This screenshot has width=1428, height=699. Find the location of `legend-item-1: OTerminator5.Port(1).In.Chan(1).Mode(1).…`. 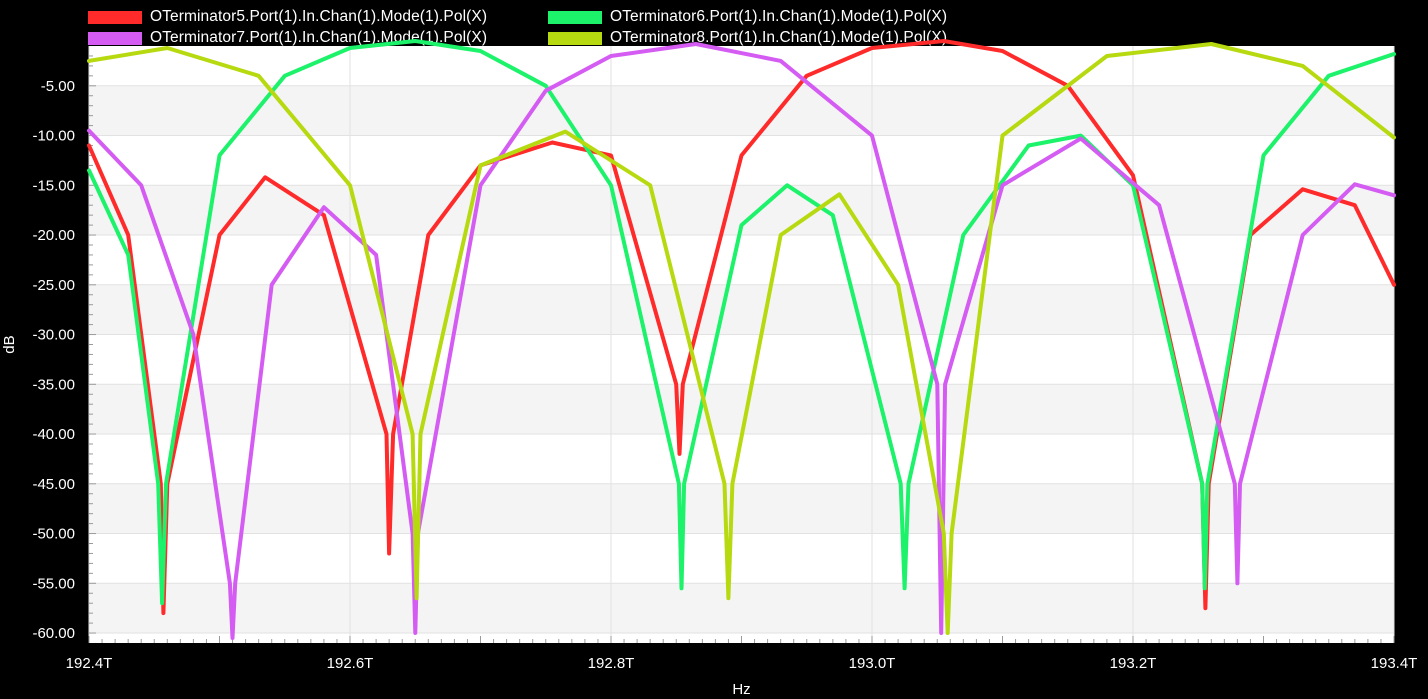

legend-item-1: OTerminator5.Port(1).In.Chan(1).Mode(1).… is located at coordinates (287, 17).